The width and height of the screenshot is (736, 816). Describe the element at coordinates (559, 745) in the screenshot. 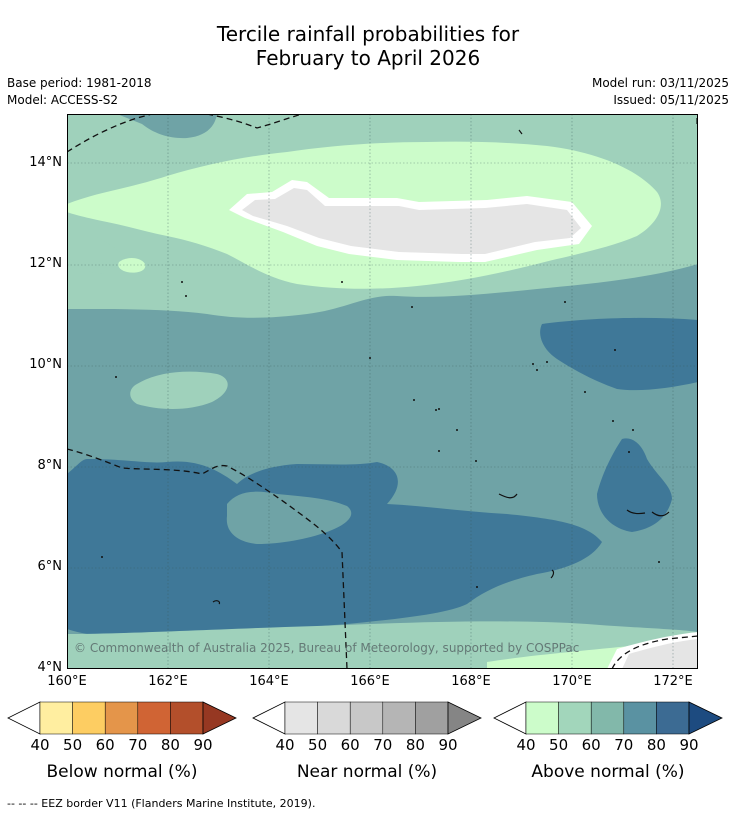

I see `above-tick-50: 50` at that location.